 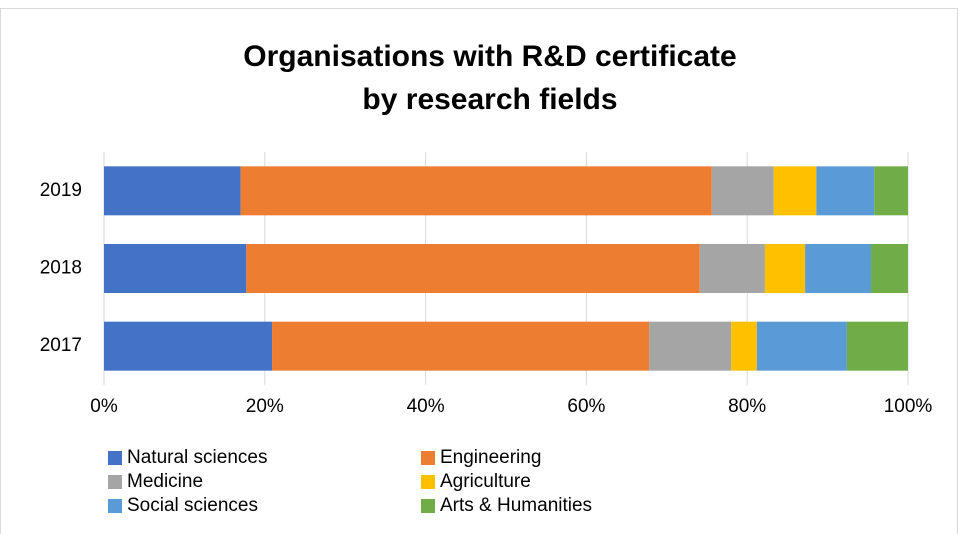 I want to click on legend-label: Agriculture, so click(x=485, y=481).